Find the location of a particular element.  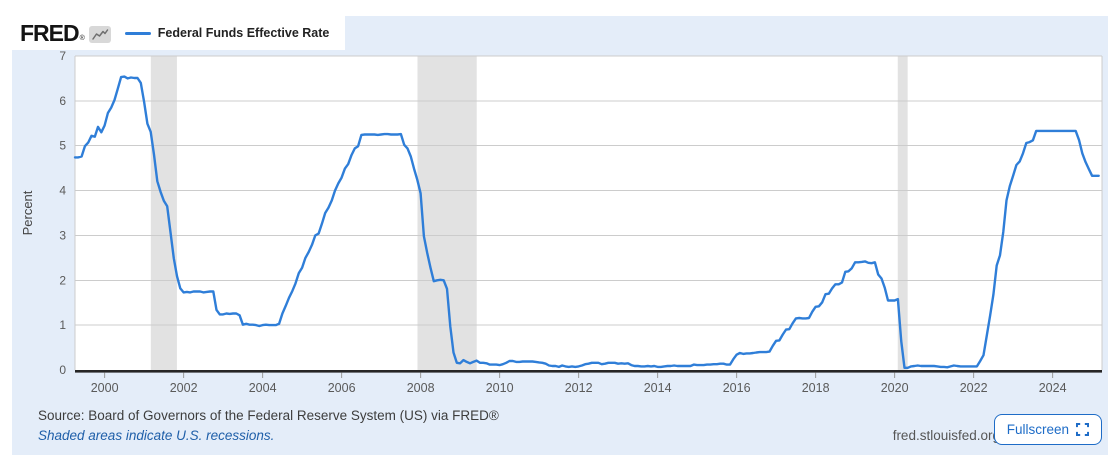

x-axis-line is located at coordinates (588, 371).